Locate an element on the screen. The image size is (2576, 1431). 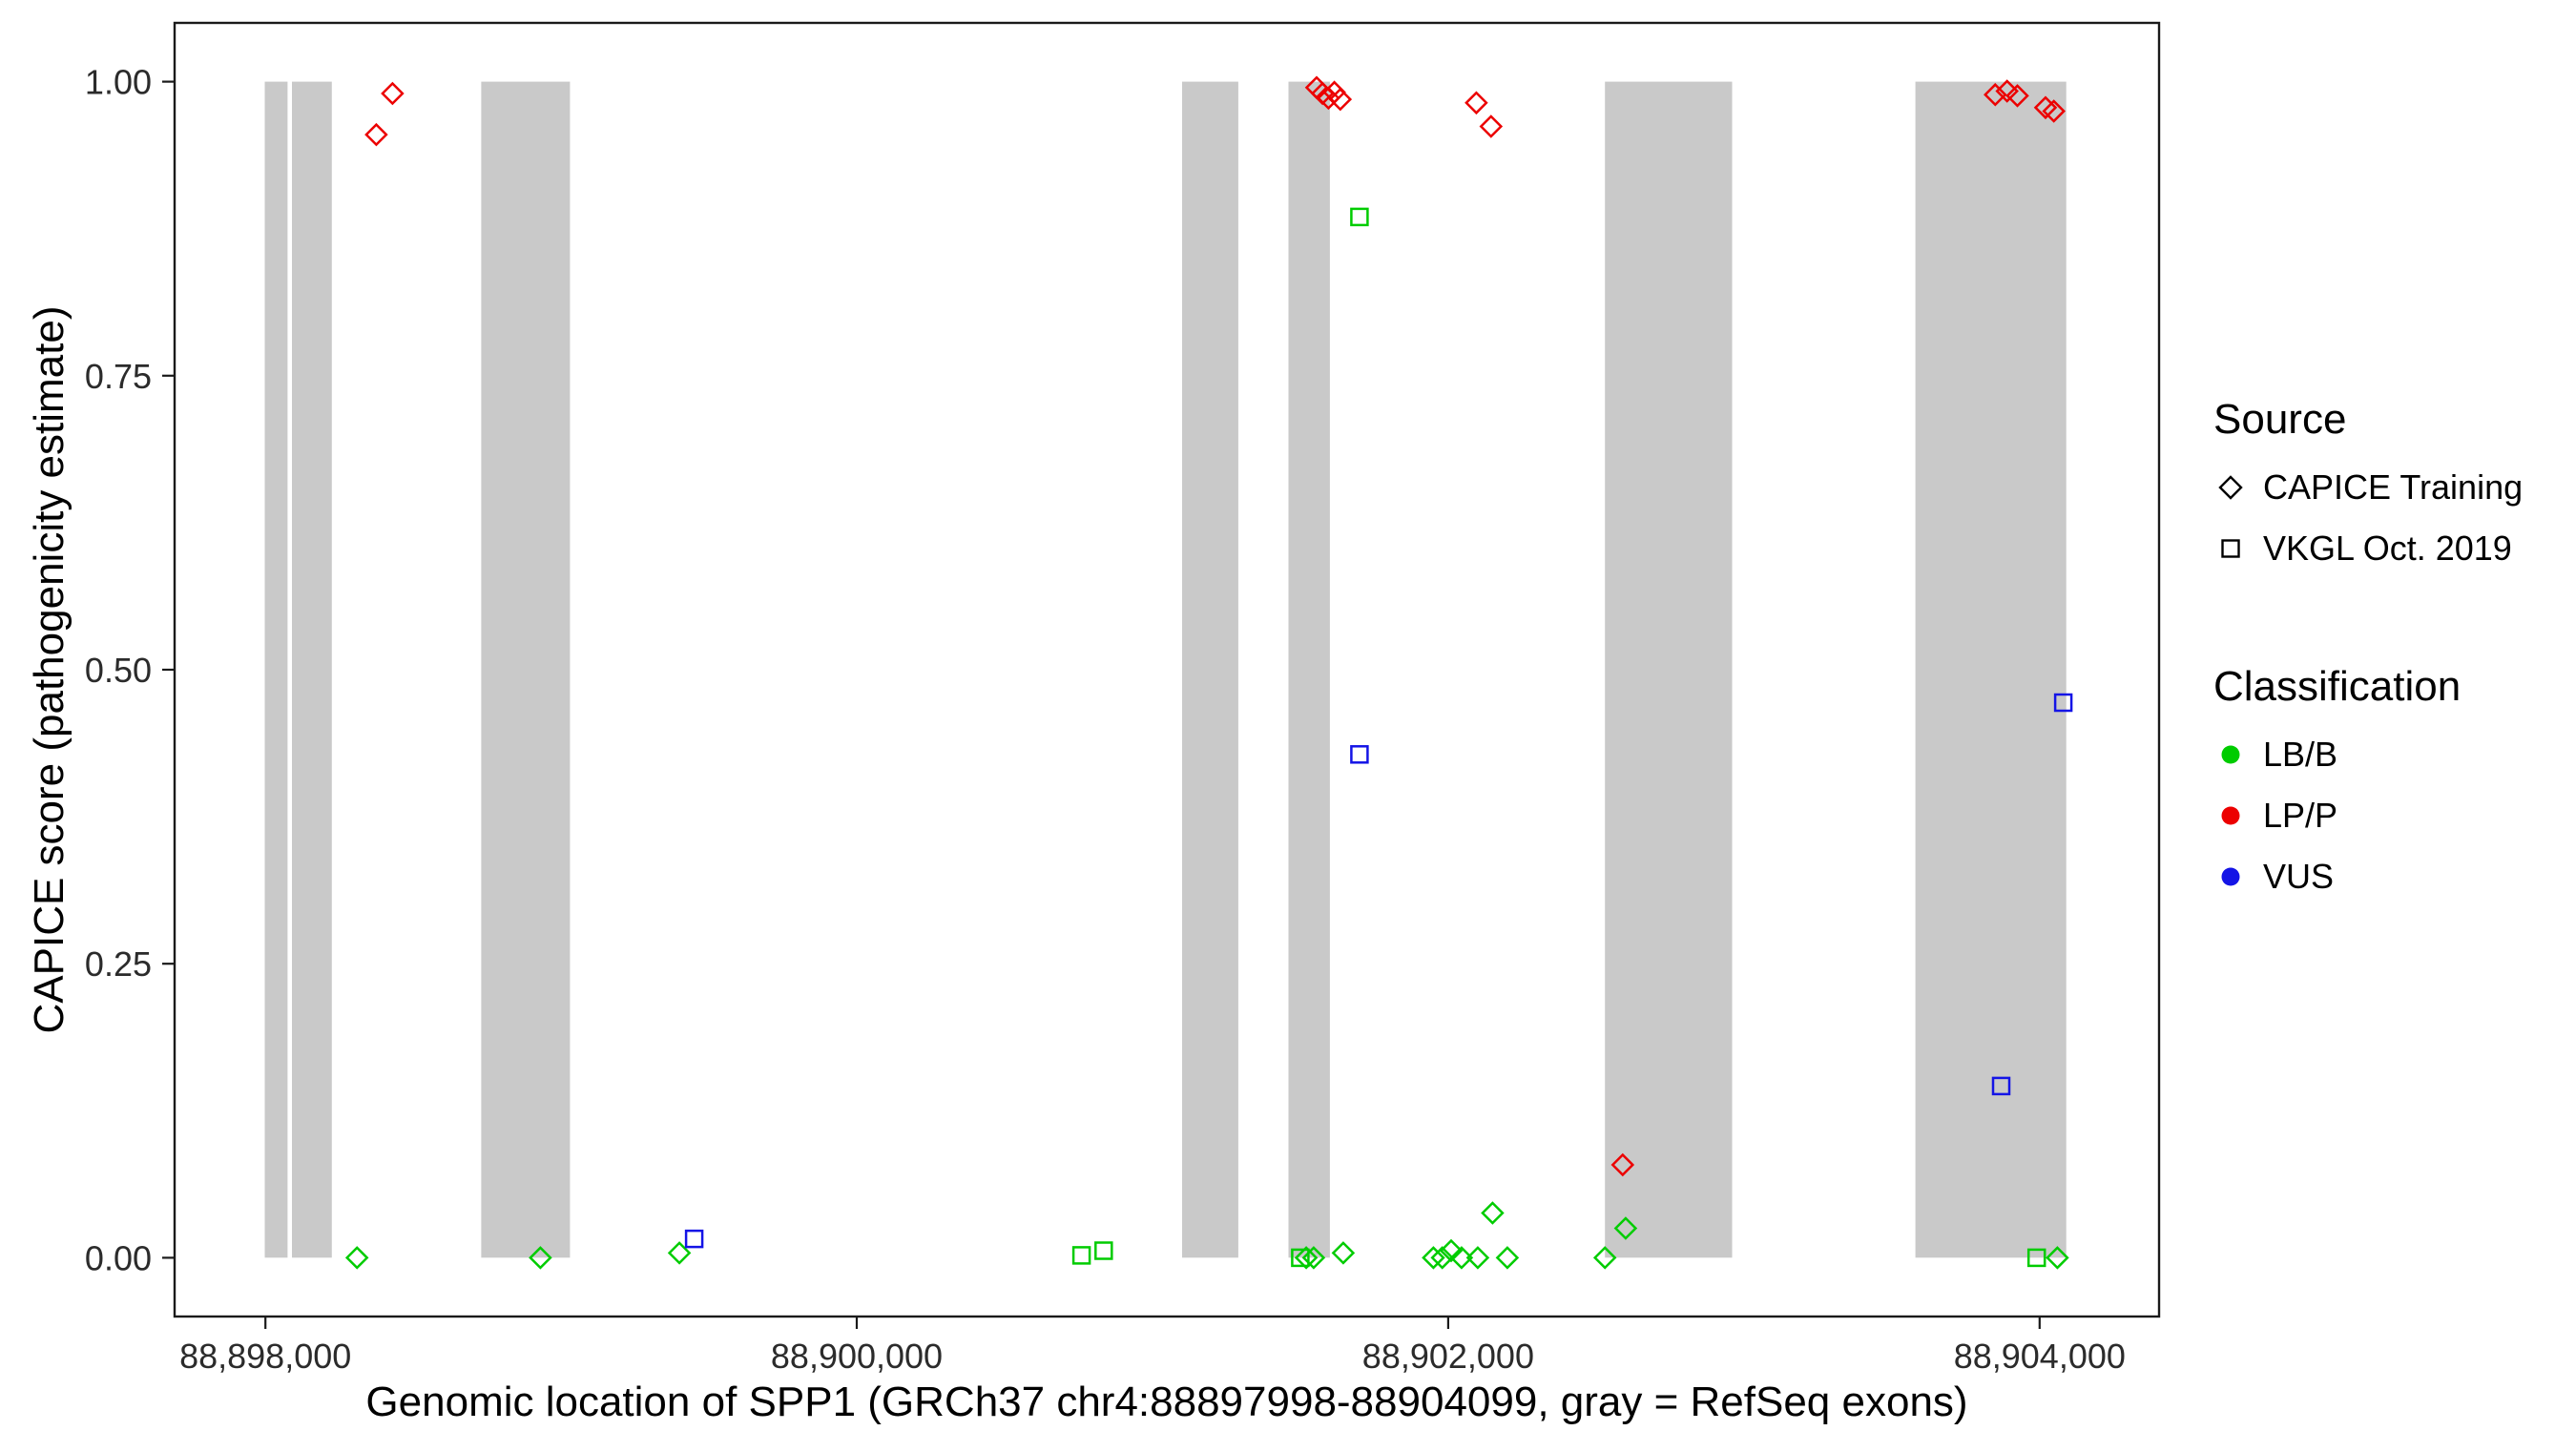
legend-item-vkgl: VKGL Oct. 2019 is located at coordinates (2368, 548).